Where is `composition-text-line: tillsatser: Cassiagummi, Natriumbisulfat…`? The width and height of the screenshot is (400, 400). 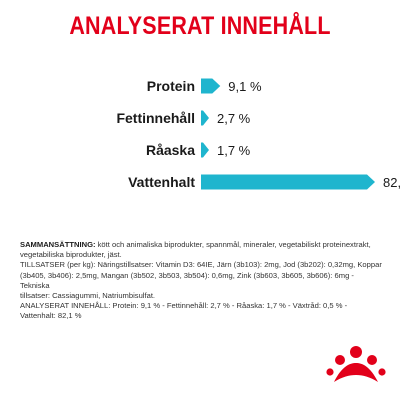 composition-text-line: tillsatser: Cassiagummi, Natriumbisulfat… is located at coordinates (88, 296).